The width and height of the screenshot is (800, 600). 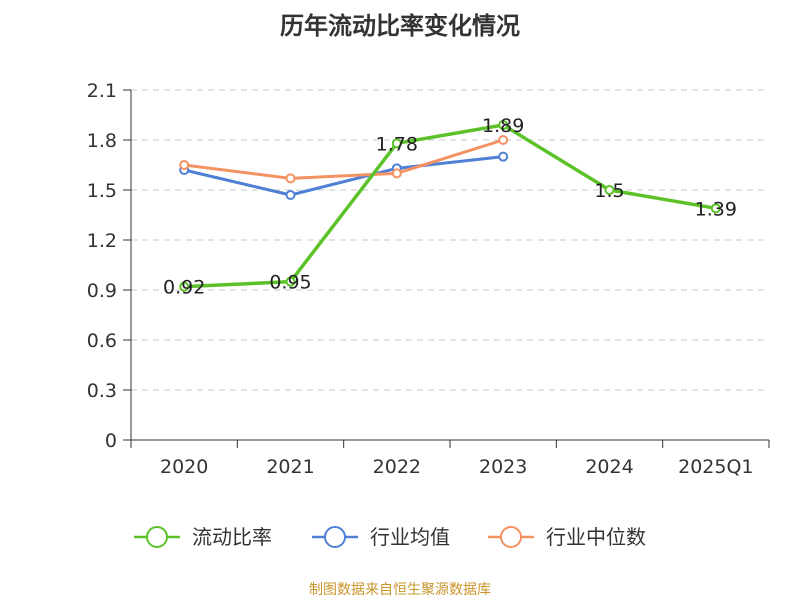 I want to click on data-label: 0.92, so click(x=184, y=288).